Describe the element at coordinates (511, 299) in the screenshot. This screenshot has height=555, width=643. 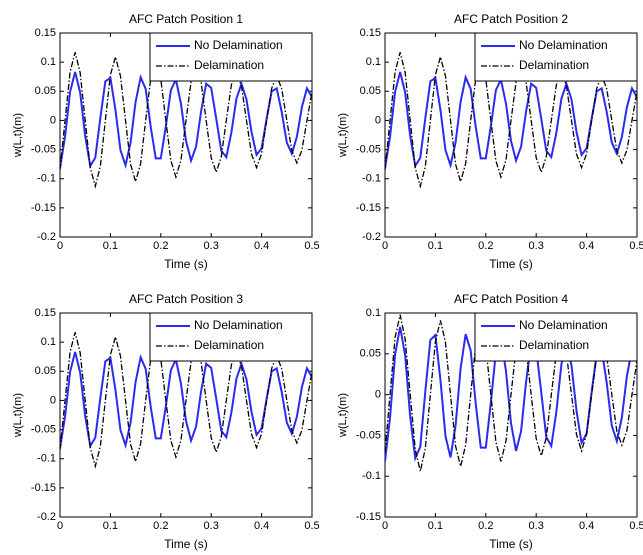
I see `chart-title: AFC Patch Position 4` at that location.